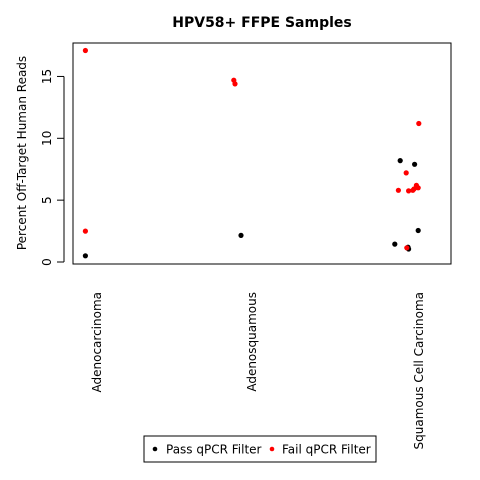 This screenshot has width=480, height=480. Describe the element at coordinates (97, 342) in the screenshot. I see `x-tick-label: Adenocarcinoma` at that location.